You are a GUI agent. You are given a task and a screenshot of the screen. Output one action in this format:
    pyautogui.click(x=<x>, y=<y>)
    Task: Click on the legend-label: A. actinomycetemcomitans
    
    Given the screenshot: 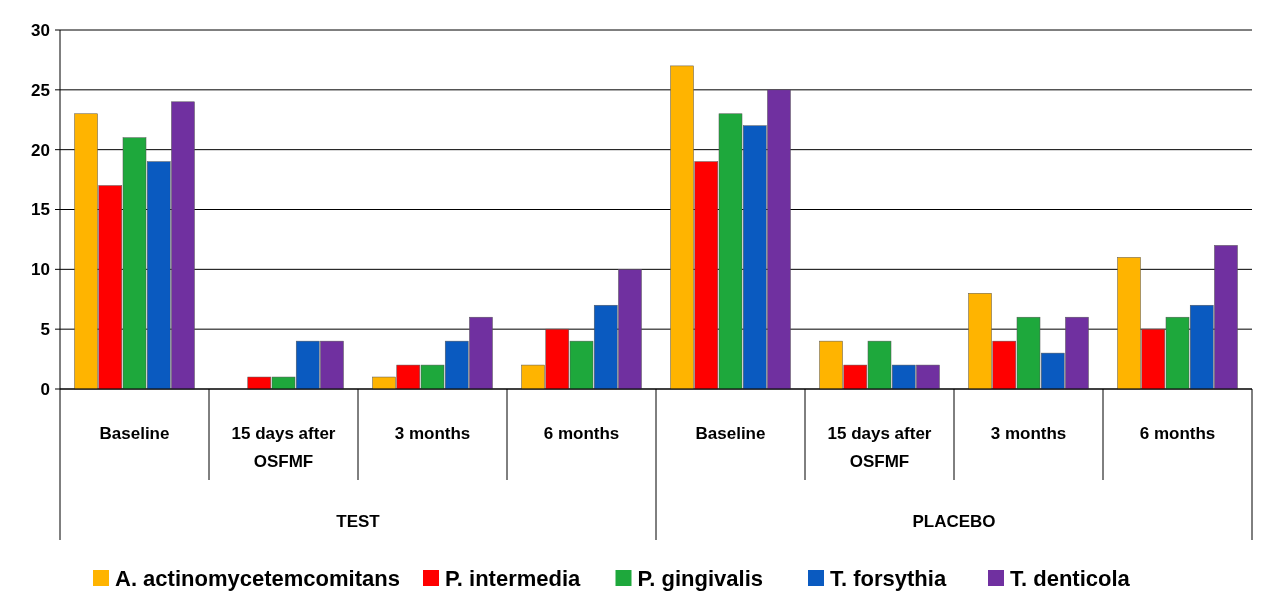 What is the action you would take?
    pyautogui.click(x=257, y=578)
    